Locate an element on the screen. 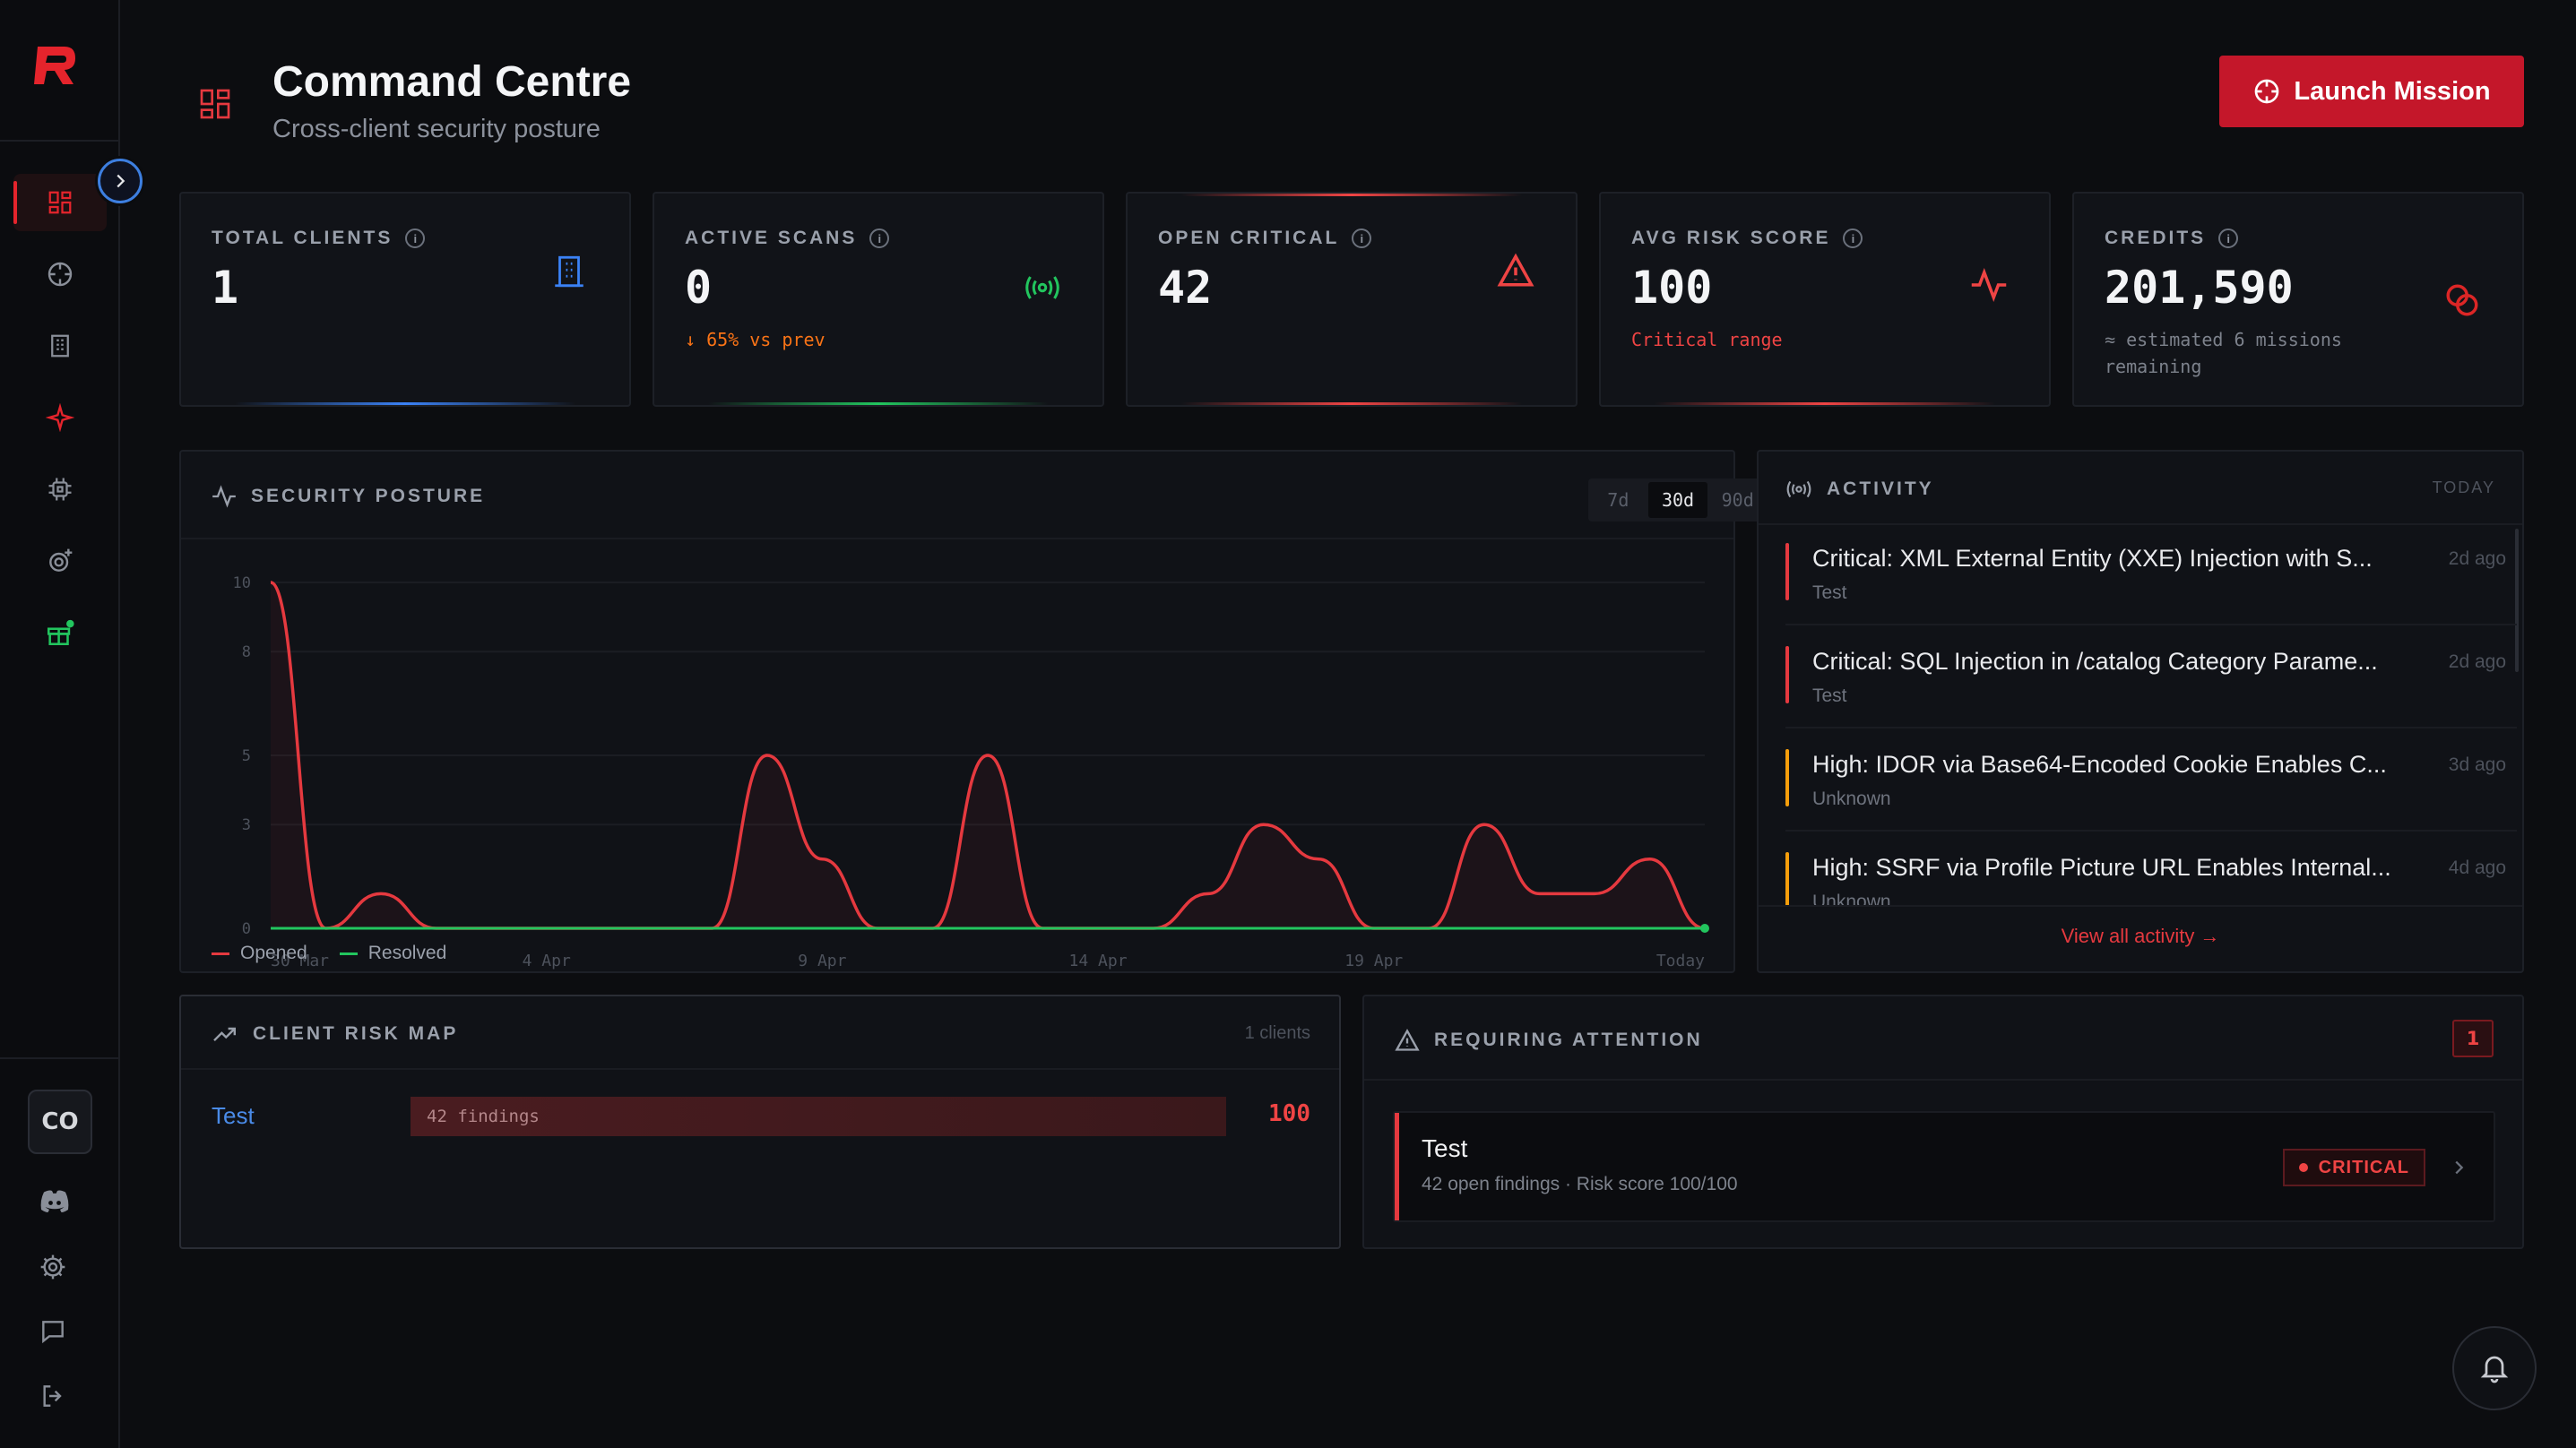 This screenshot has width=2576, height=1448. activity-time: 3d ago is located at coordinates (2477, 764).